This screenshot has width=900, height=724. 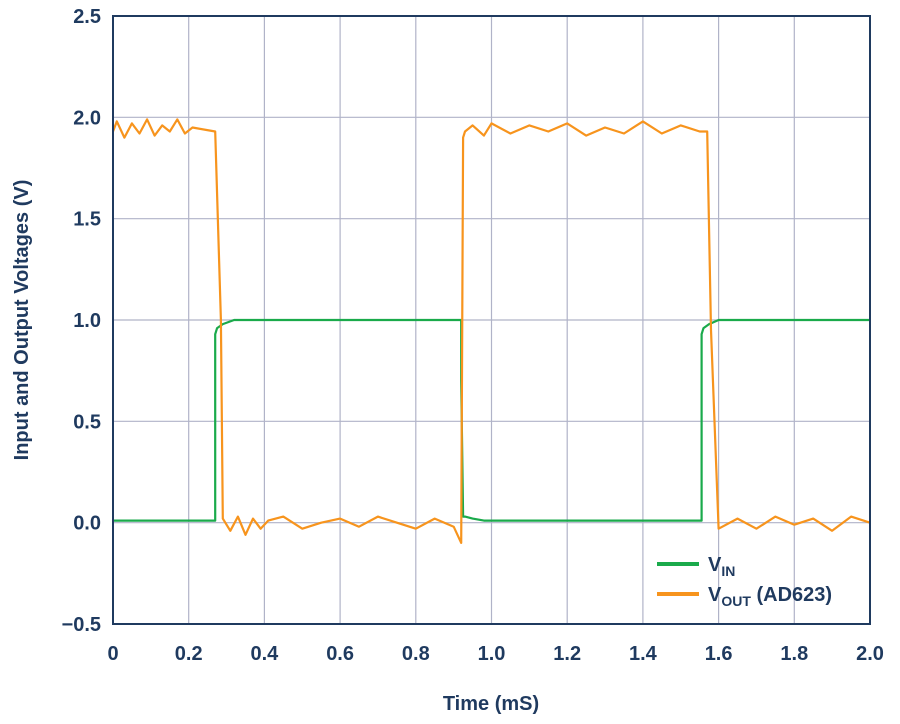 What do you see at coordinates (416, 654) in the screenshot?
I see `x-tick-label: 0.8` at bounding box center [416, 654].